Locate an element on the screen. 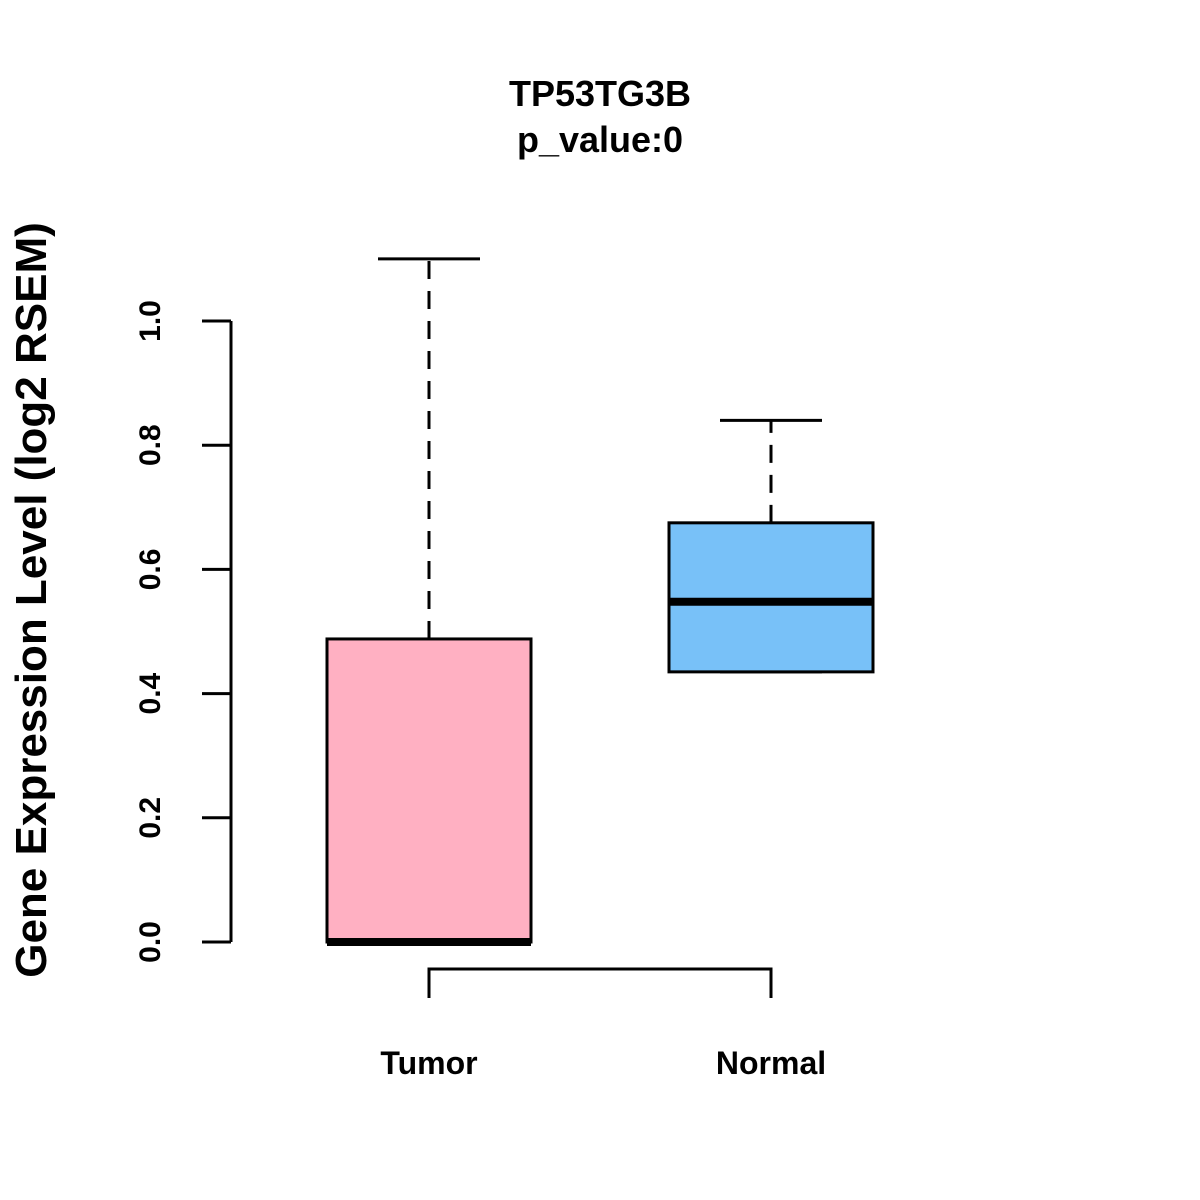 This screenshot has height=1200, width=1200. y-axis-label: Gene Expression Level (log2 RSEM) is located at coordinates (31, 600).